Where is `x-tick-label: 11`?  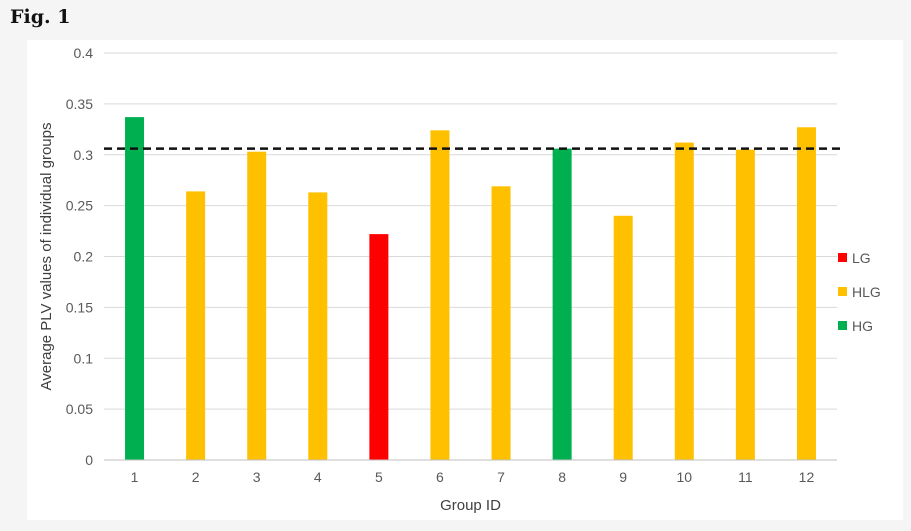 x-tick-label: 11 is located at coordinates (745, 477).